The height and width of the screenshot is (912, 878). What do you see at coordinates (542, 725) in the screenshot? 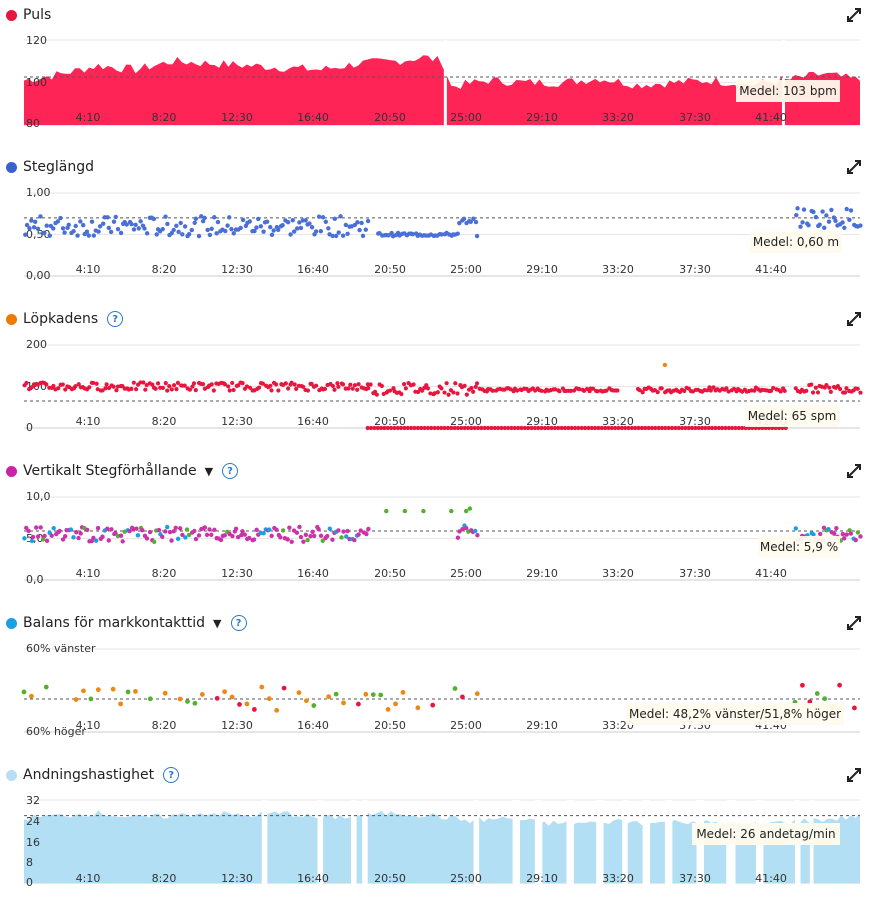
I see `x-tick-label: 29:10` at bounding box center [542, 725].